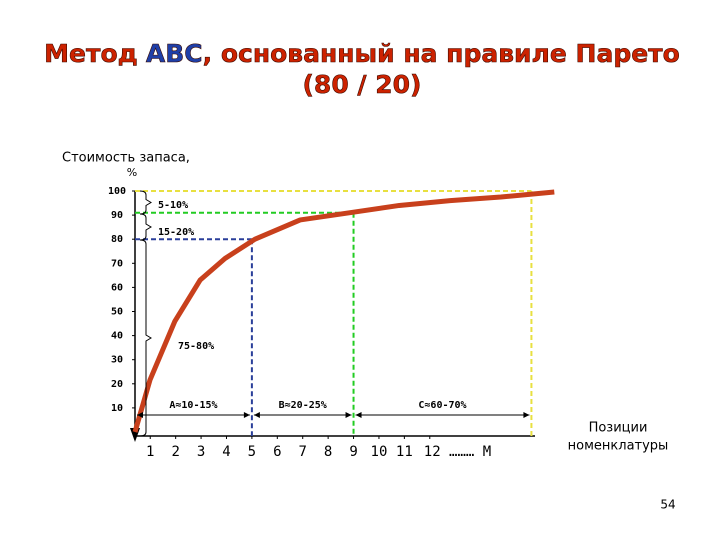 This screenshot has width=720, height=540. Describe the element at coordinates (173, 205) in the screenshot. I see `brace-label: 5-10%` at that location.